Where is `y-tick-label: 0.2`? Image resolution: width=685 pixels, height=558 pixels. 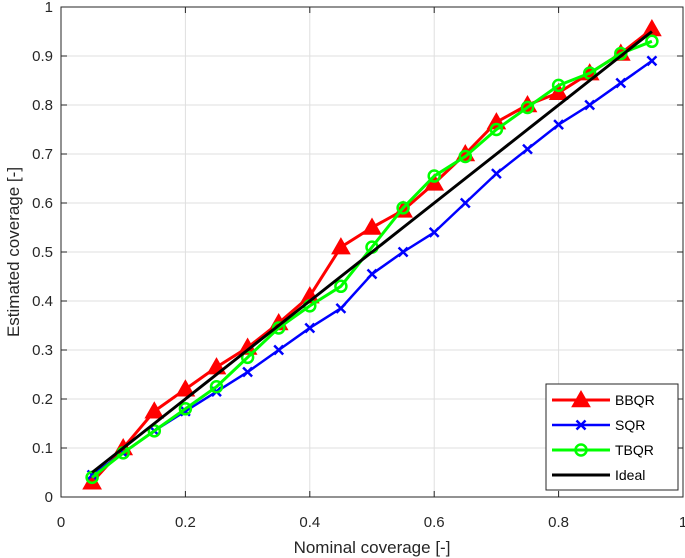 y-tick-label: 0.2 is located at coordinates (42, 399).